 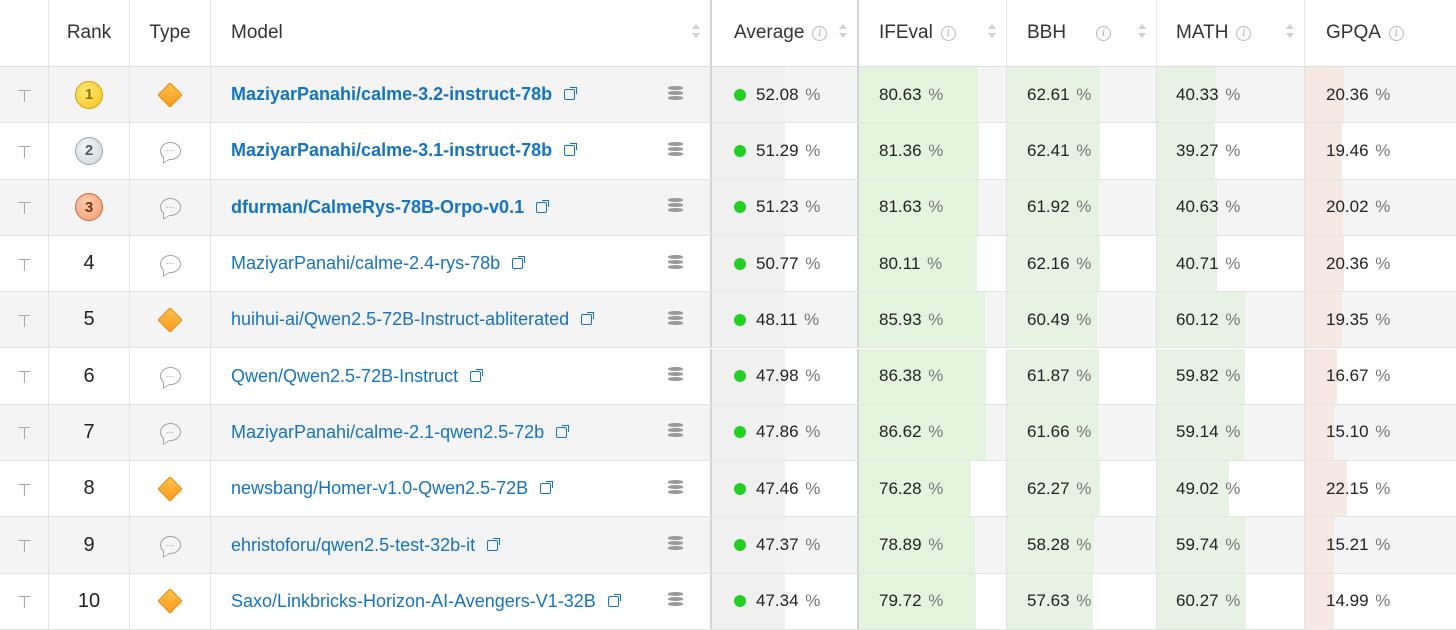 What do you see at coordinates (89, 488) in the screenshot?
I see `rank-number: 8` at bounding box center [89, 488].